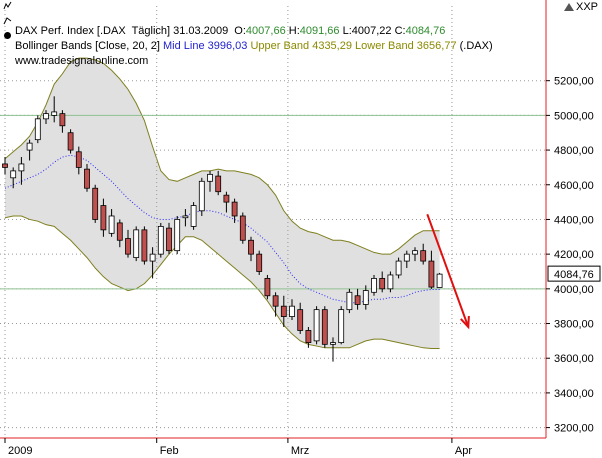 The image size is (602, 458). Describe the element at coordinates (292, 31) in the screenshot. I see `high-label: H:` at that location.